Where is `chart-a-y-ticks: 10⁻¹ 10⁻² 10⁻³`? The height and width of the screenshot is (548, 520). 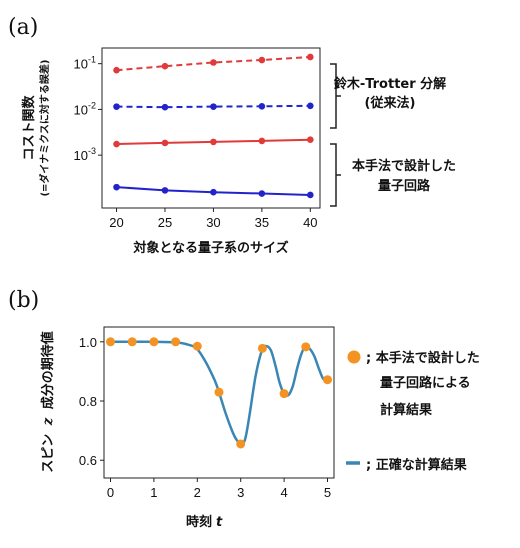
chart-a-y-ticks: 10⁻¹ 10⁻² 10⁻³ is located at coordinates (88, 109).